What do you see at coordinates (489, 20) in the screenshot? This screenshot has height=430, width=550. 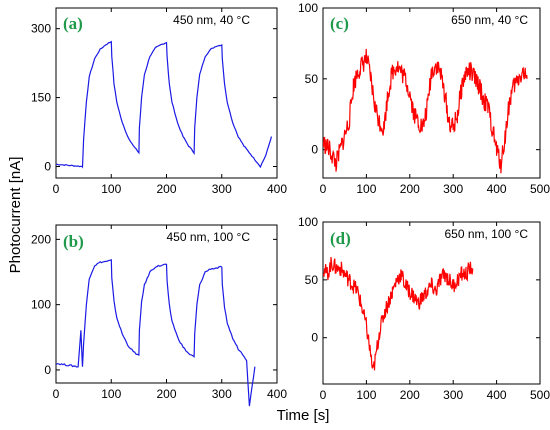 I see `panel-annotation: 650 nm, 40 °C` at bounding box center [489, 20].